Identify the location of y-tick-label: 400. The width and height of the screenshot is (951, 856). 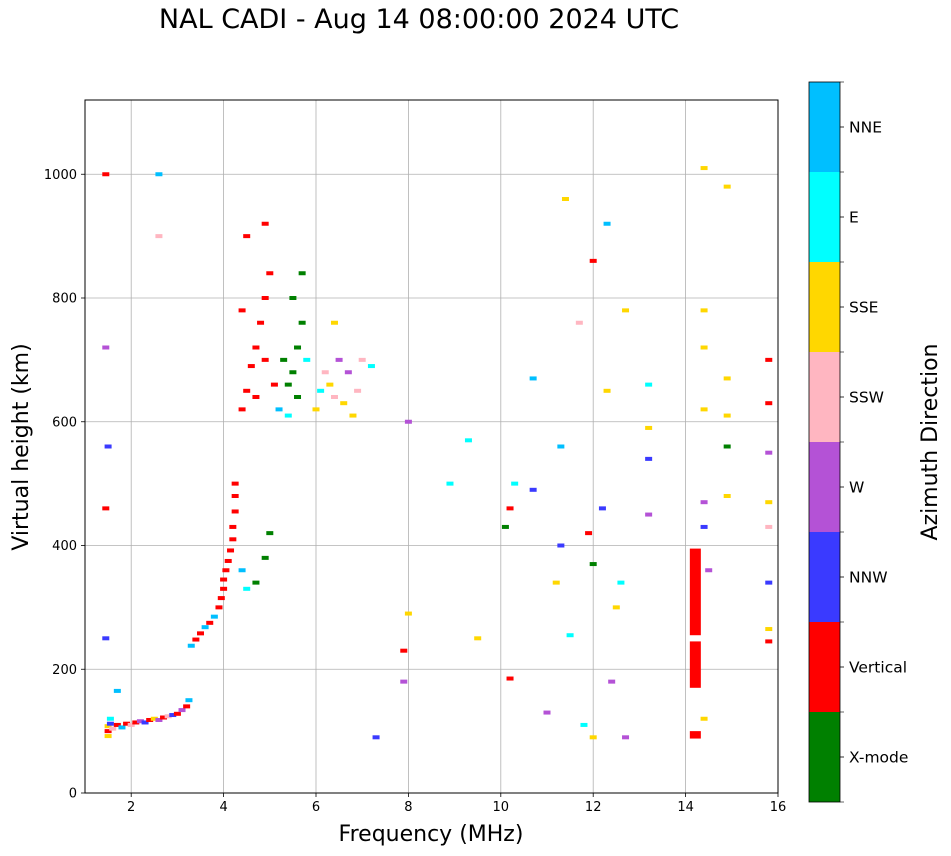
(64, 546).